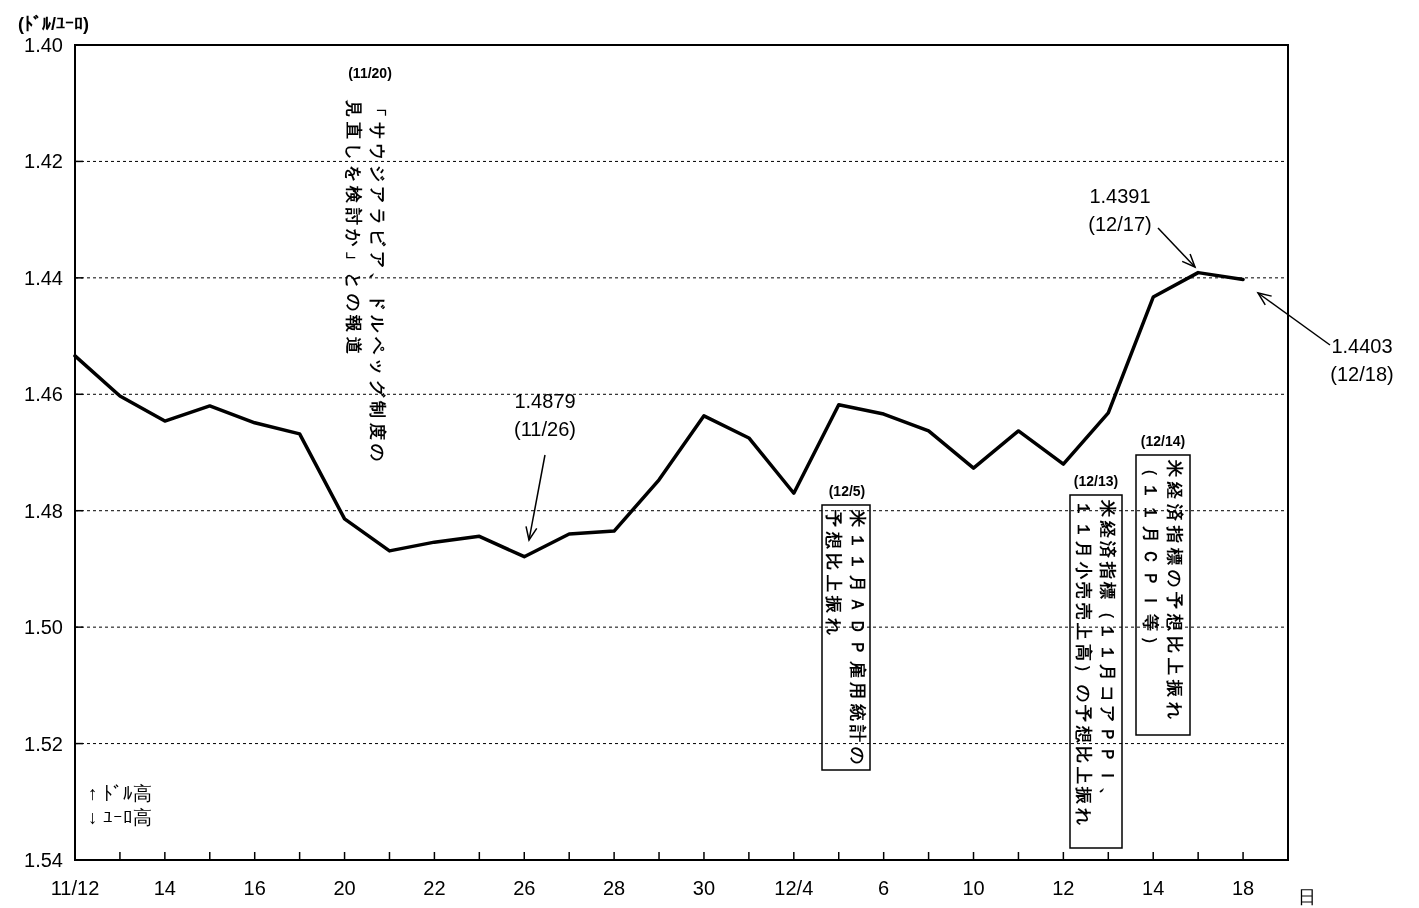 This screenshot has width=1419, height=908. Describe the element at coordinates (43, 510) in the screenshot. I see `y-tick-label: 1.48` at that location.